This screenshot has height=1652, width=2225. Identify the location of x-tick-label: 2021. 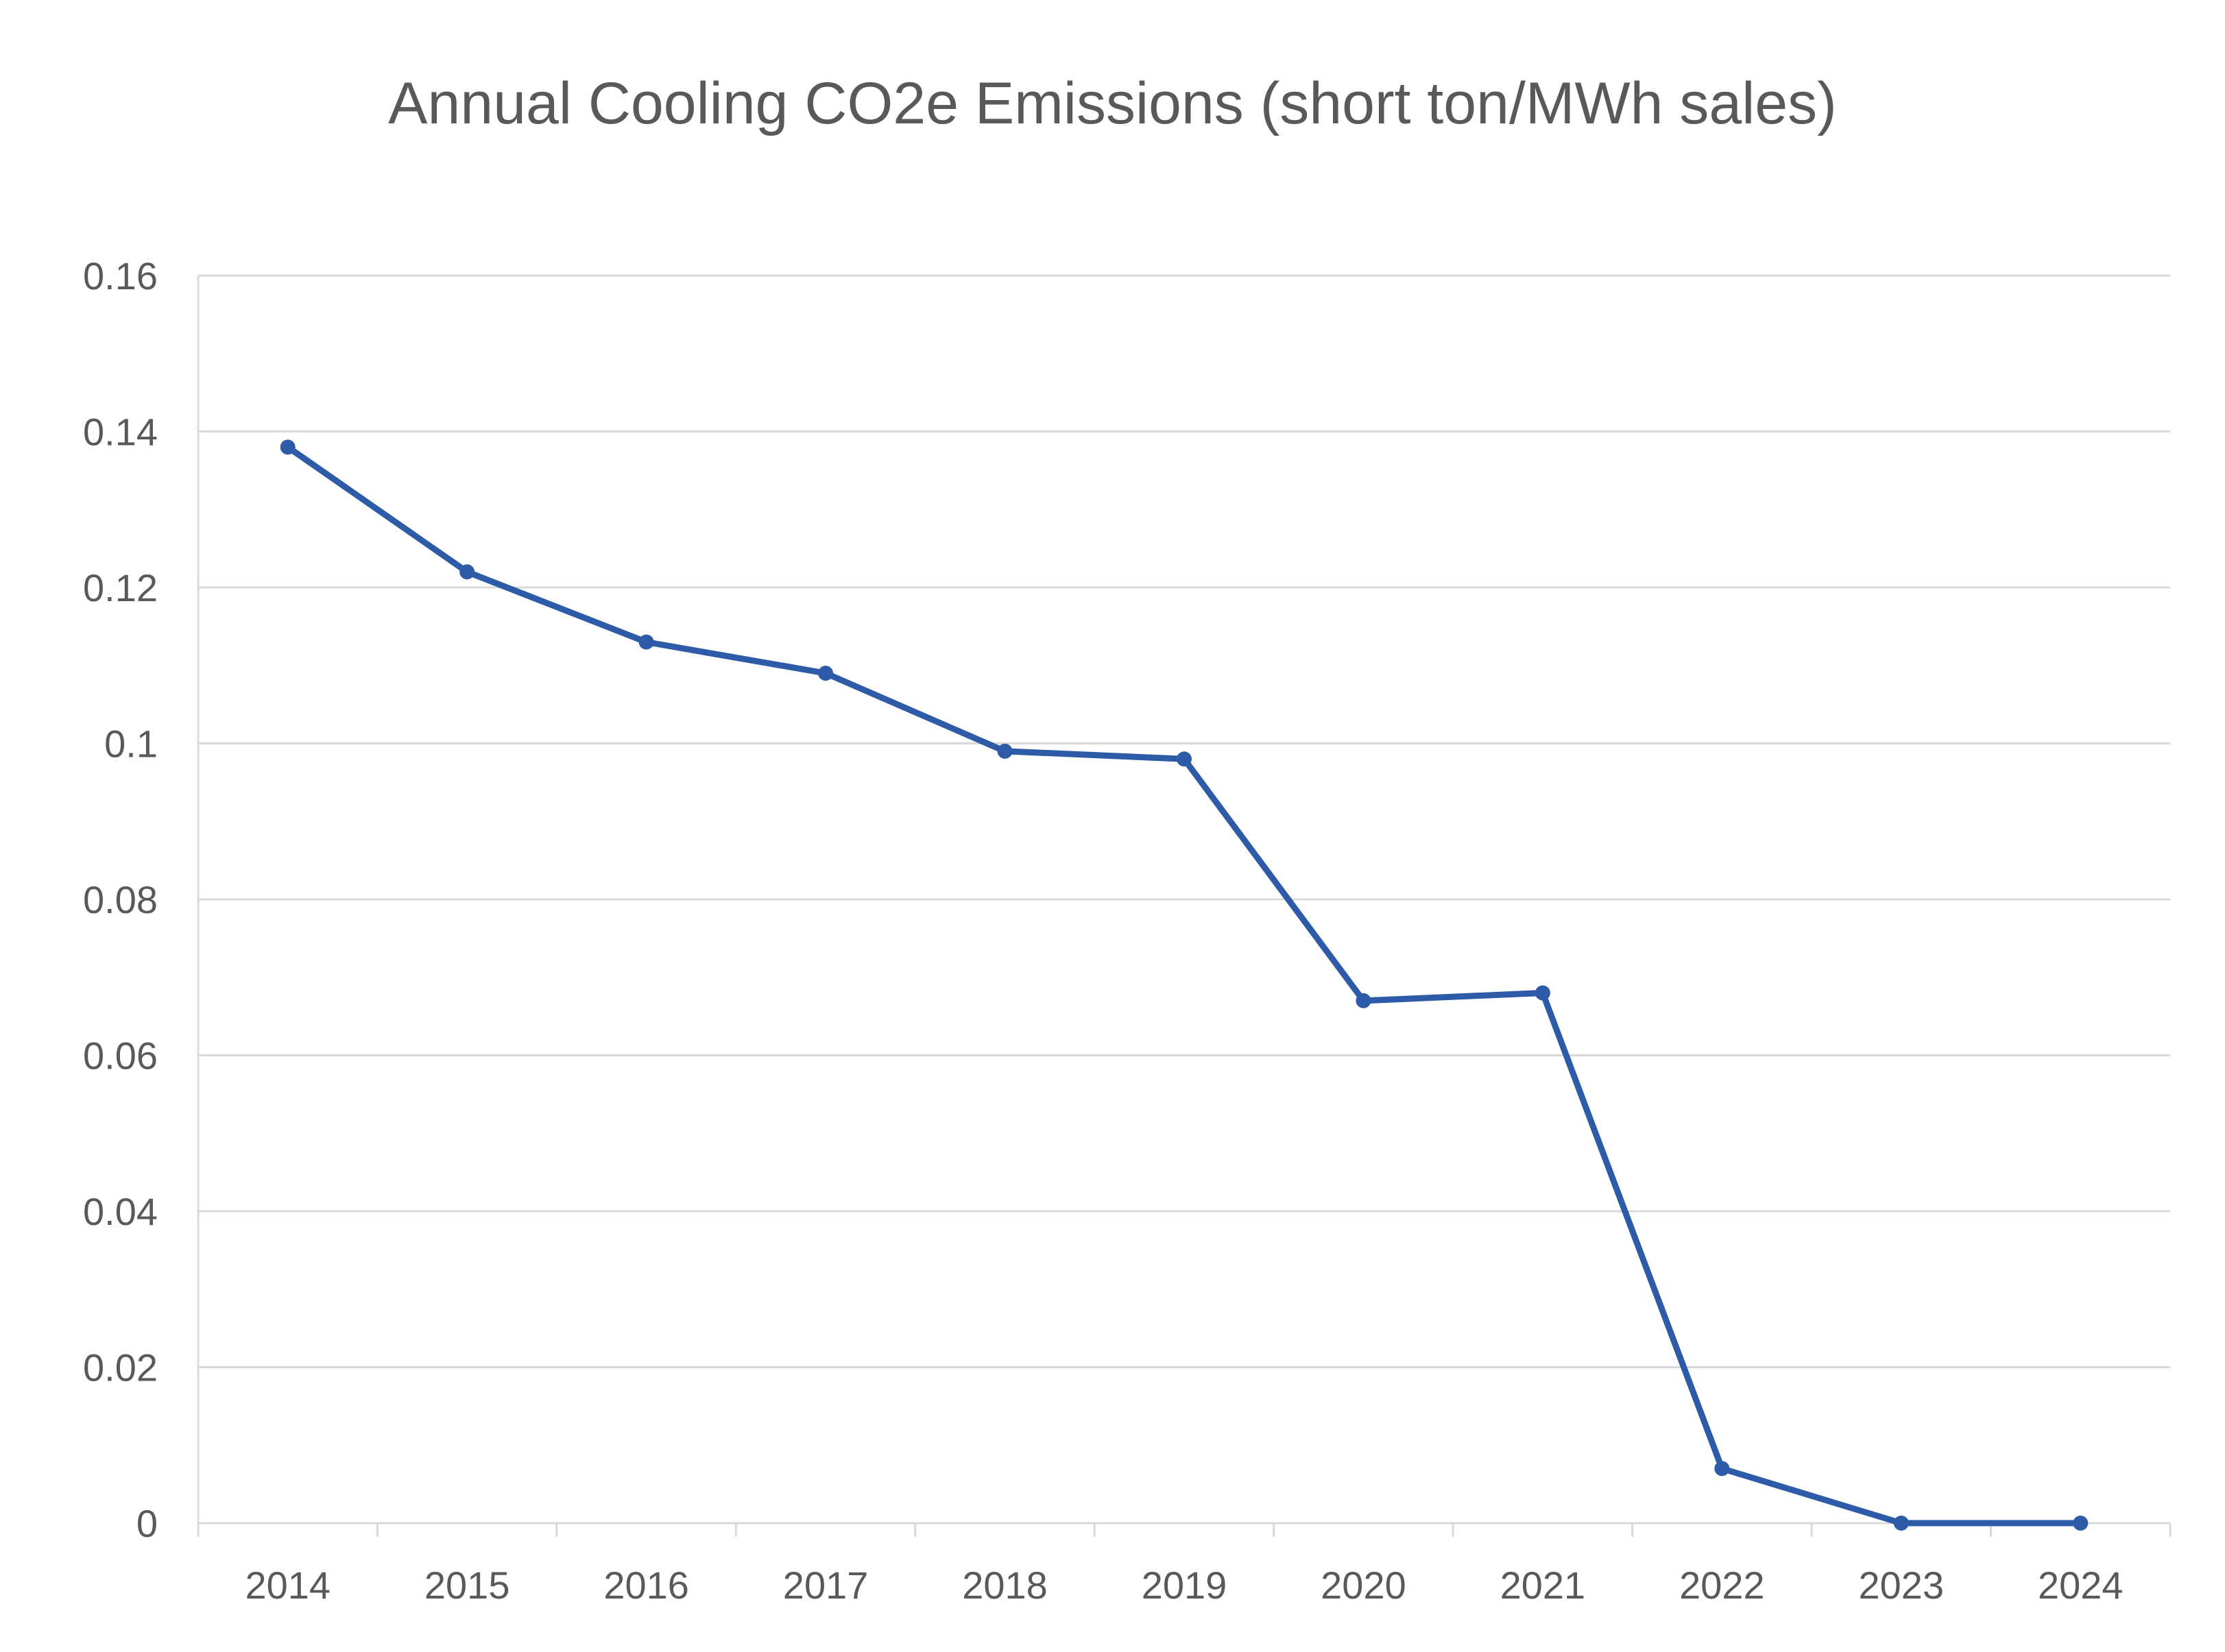
(1543, 1585).